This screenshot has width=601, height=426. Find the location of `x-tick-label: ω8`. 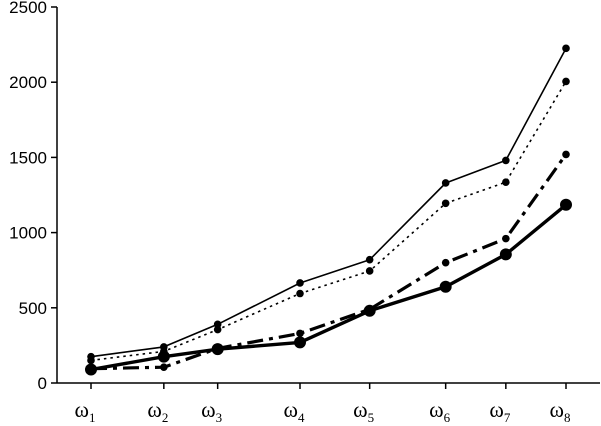

x-tick-label: ω8 is located at coordinates (560, 411).